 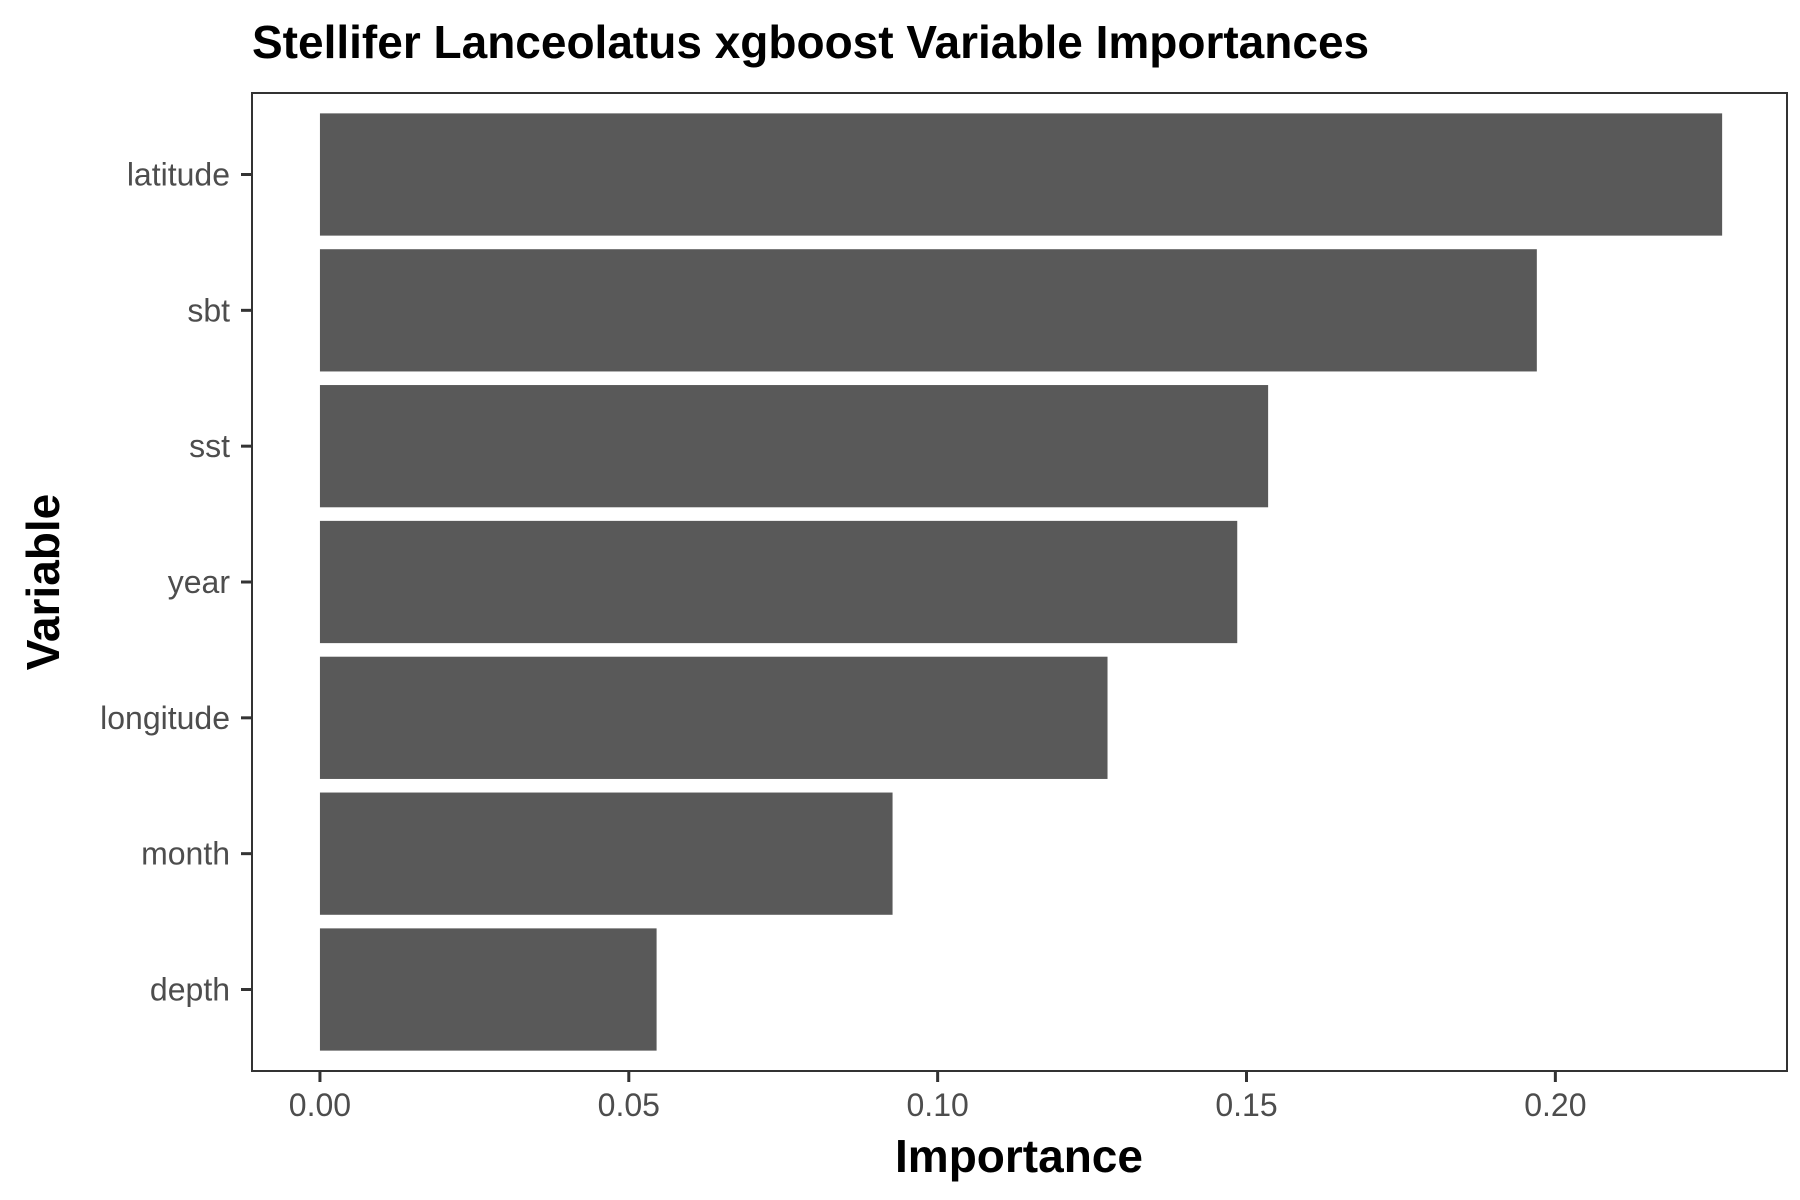 What do you see at coordinates (1555, 1105) in the screenshot?
I see `x-tick-label: 0.20` at bounding box center [1555, 1105].